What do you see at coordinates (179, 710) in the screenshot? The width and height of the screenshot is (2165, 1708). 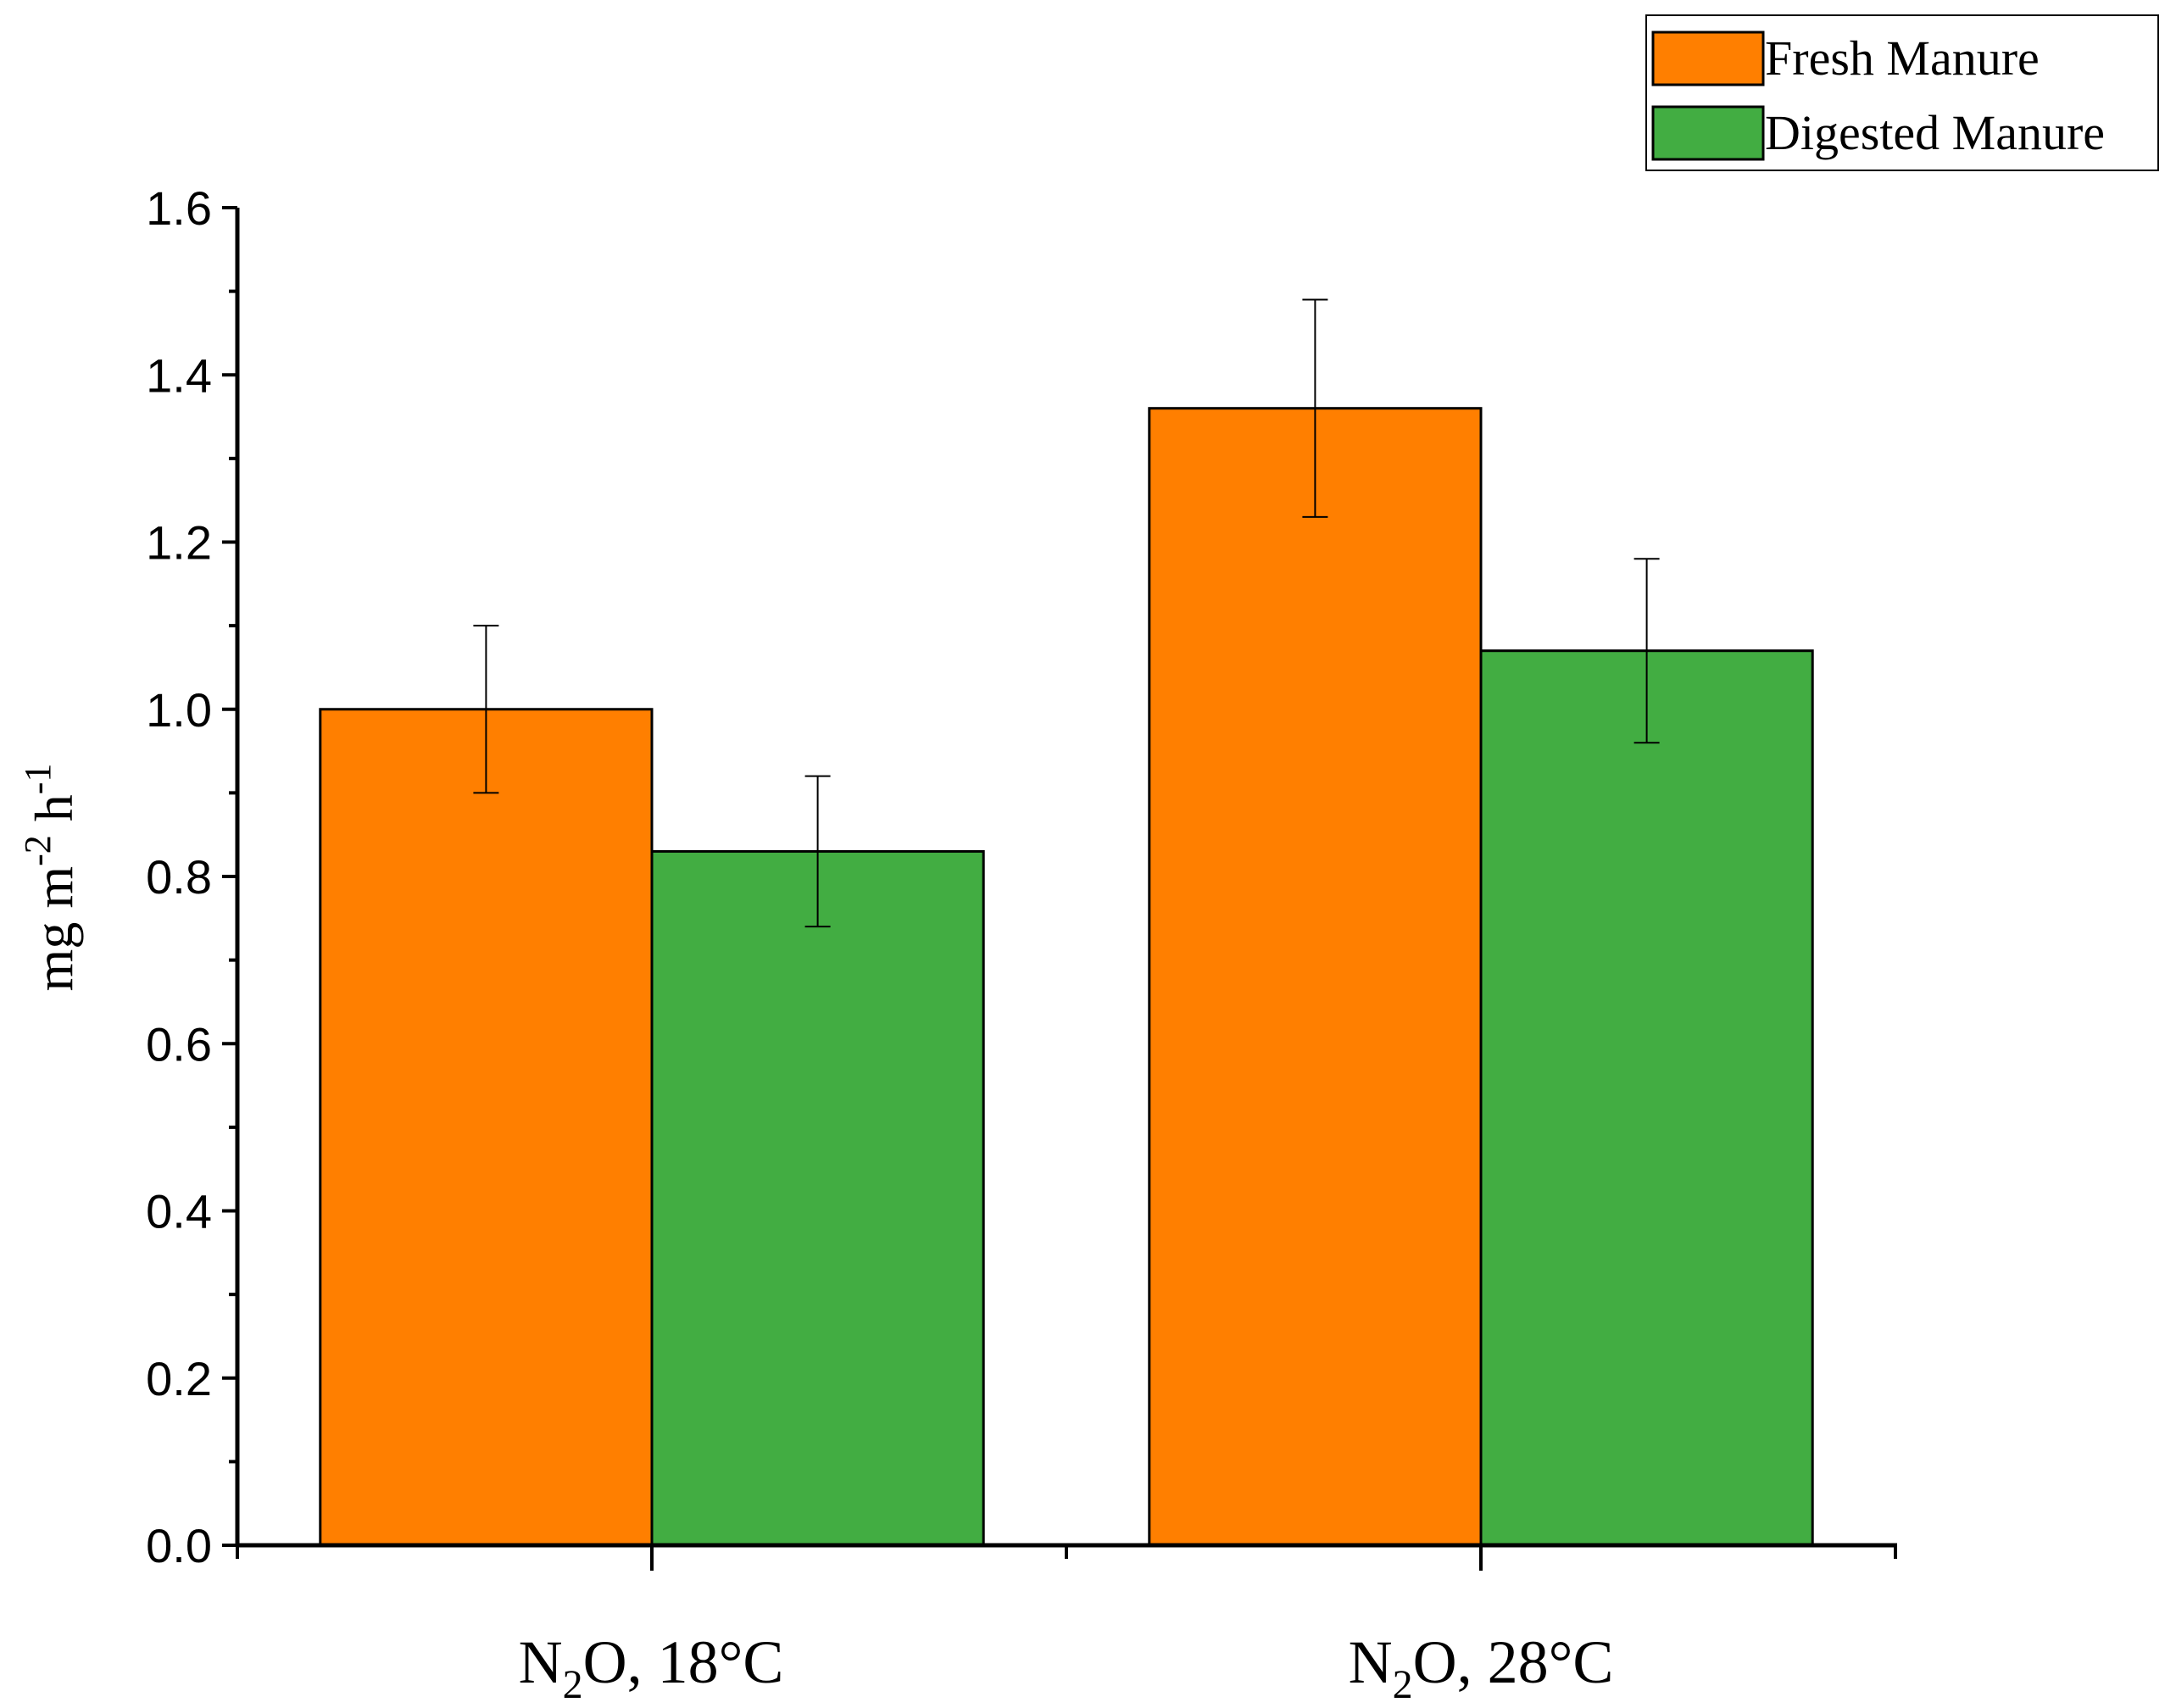 I see `y-tick-label: 1.0` at bounding box center [179, 710].